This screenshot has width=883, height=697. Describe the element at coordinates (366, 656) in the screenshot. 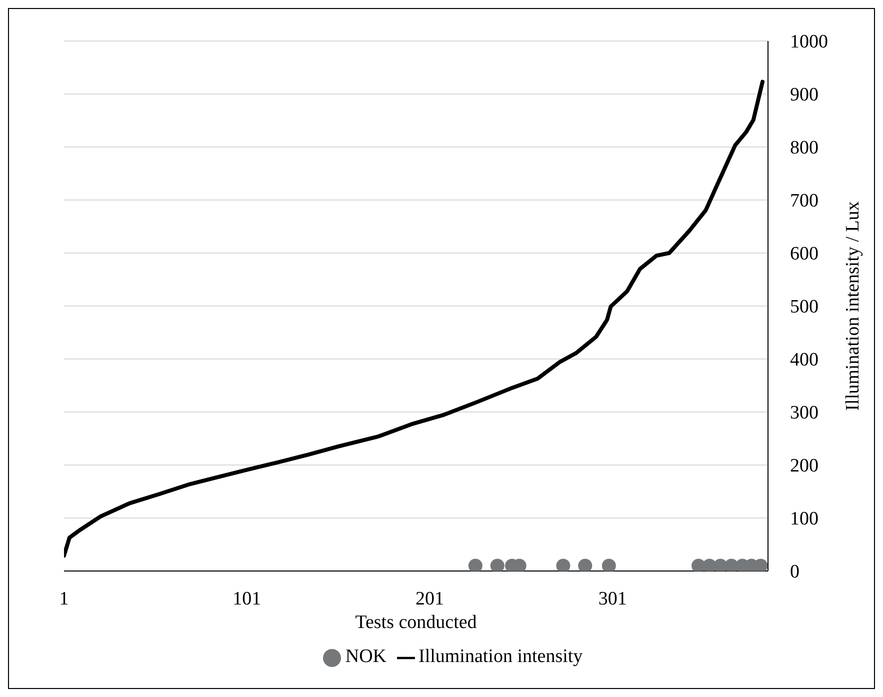

I see `legend-label: NOK` at that location.